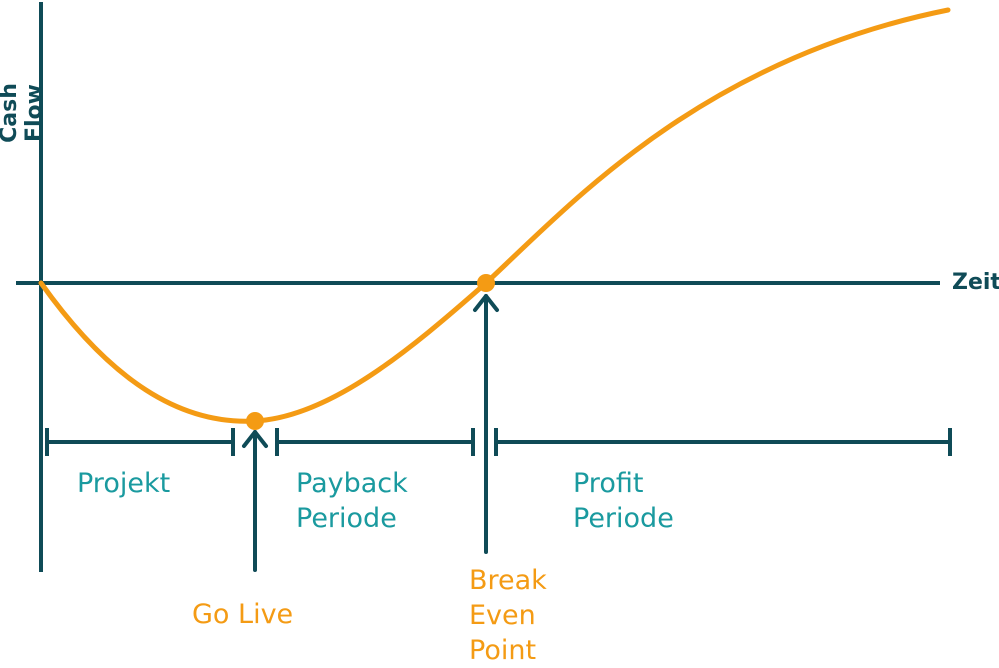 The image size is (999, 668). I want to click on phase-bracket-profit, so click(723, 442).